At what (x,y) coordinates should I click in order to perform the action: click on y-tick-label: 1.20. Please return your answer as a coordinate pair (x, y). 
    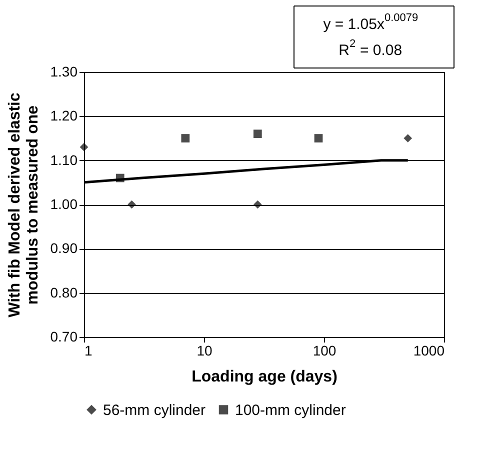
    Looking at the image, I should click on (64, 116).